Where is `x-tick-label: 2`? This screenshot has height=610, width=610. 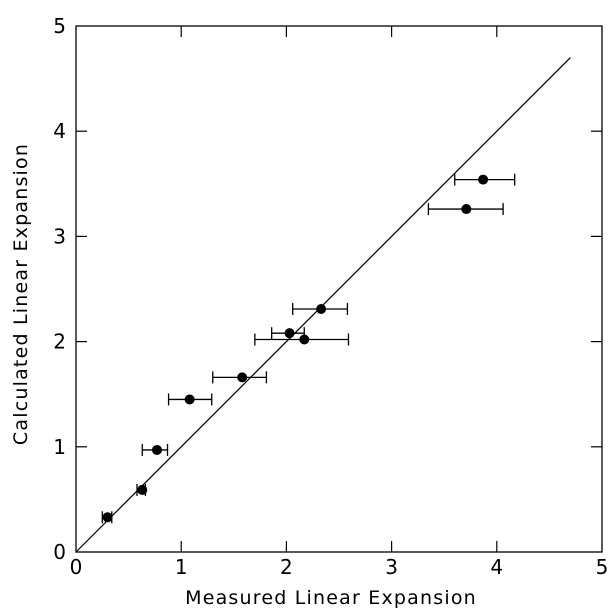 x-tick-label: 2 is located at coordinates (286, 567).